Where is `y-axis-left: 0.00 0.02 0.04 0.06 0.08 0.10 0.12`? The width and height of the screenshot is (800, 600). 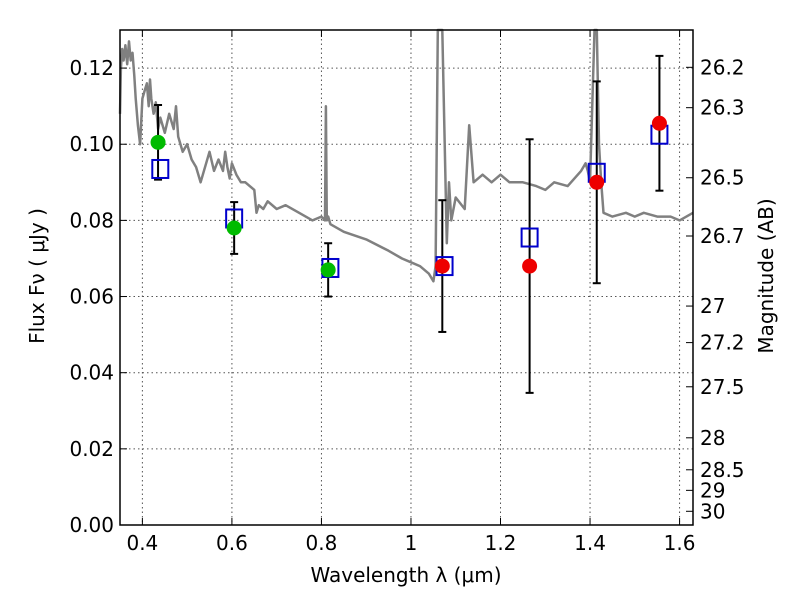
y-axis-left: 0.00 0.02 0.04 0.06 0.08 0.10 0.12 is located at coordinates (98, 296).